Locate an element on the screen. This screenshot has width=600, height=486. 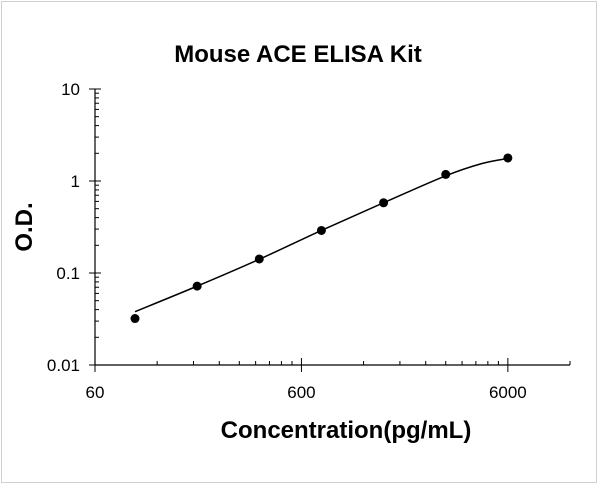
x-tick-labels: 60 600 6000 is located at coordinates (306, 392).